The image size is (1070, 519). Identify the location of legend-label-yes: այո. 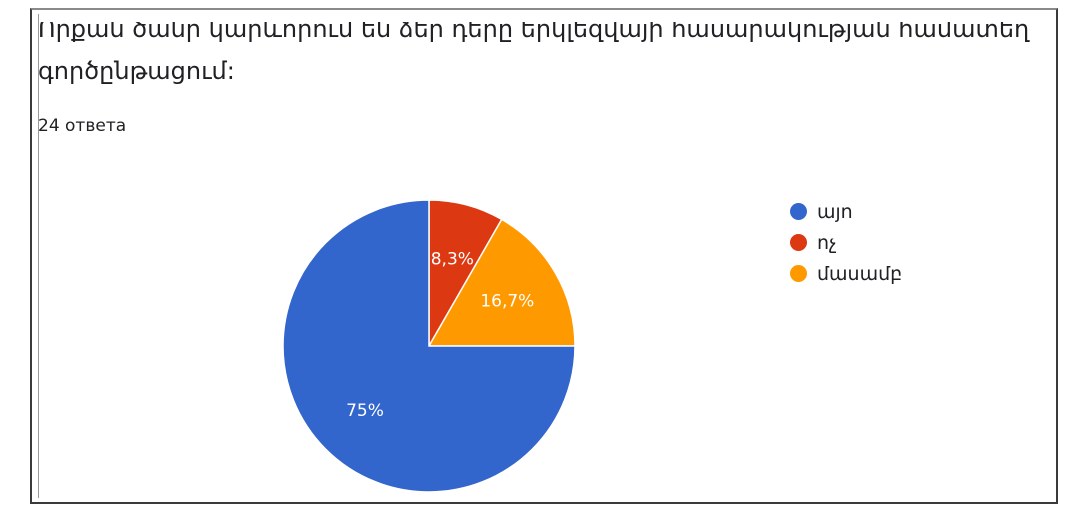
(835, 211).